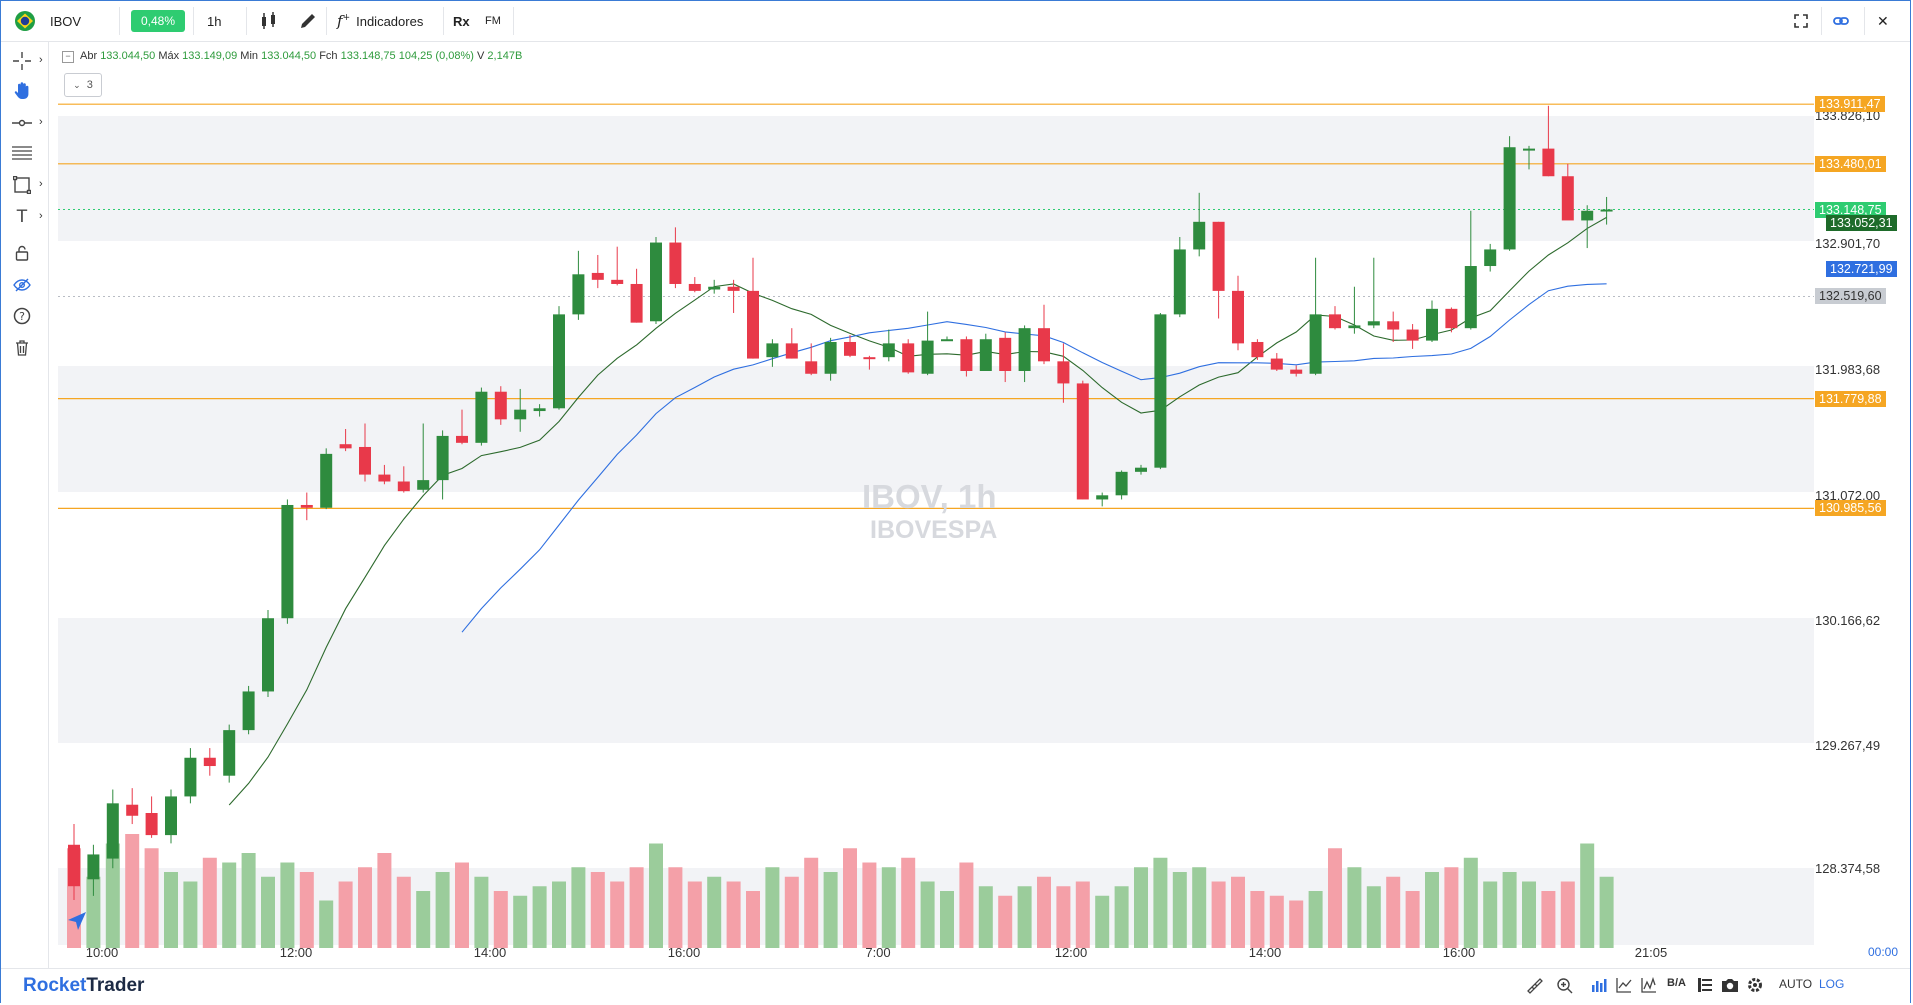 The height and width of the screenshot is (1005, 1913). Describe the element at coordinates (1649, 986) in the screenshot. I see `pulse-chart-icon` at that location.